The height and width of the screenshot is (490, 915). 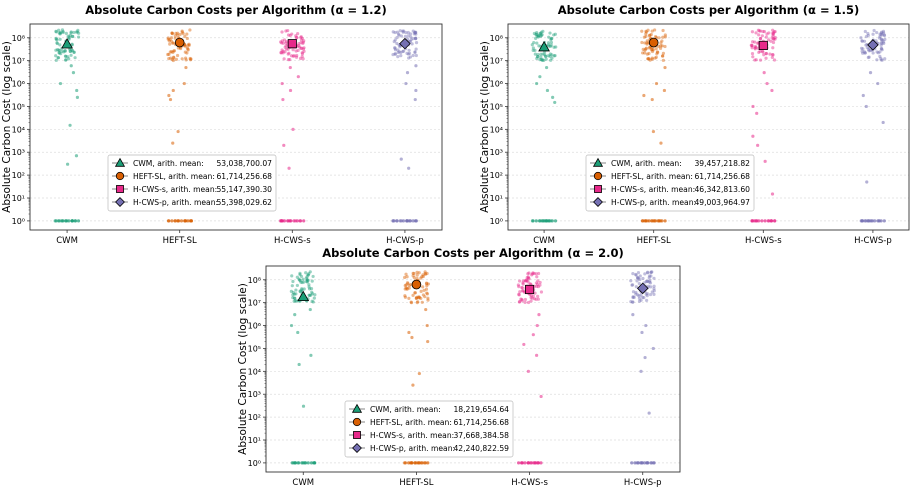 I want to click on y-axis-label: Absolute Carbon Cost (log scale), so click(x=7, y=127).